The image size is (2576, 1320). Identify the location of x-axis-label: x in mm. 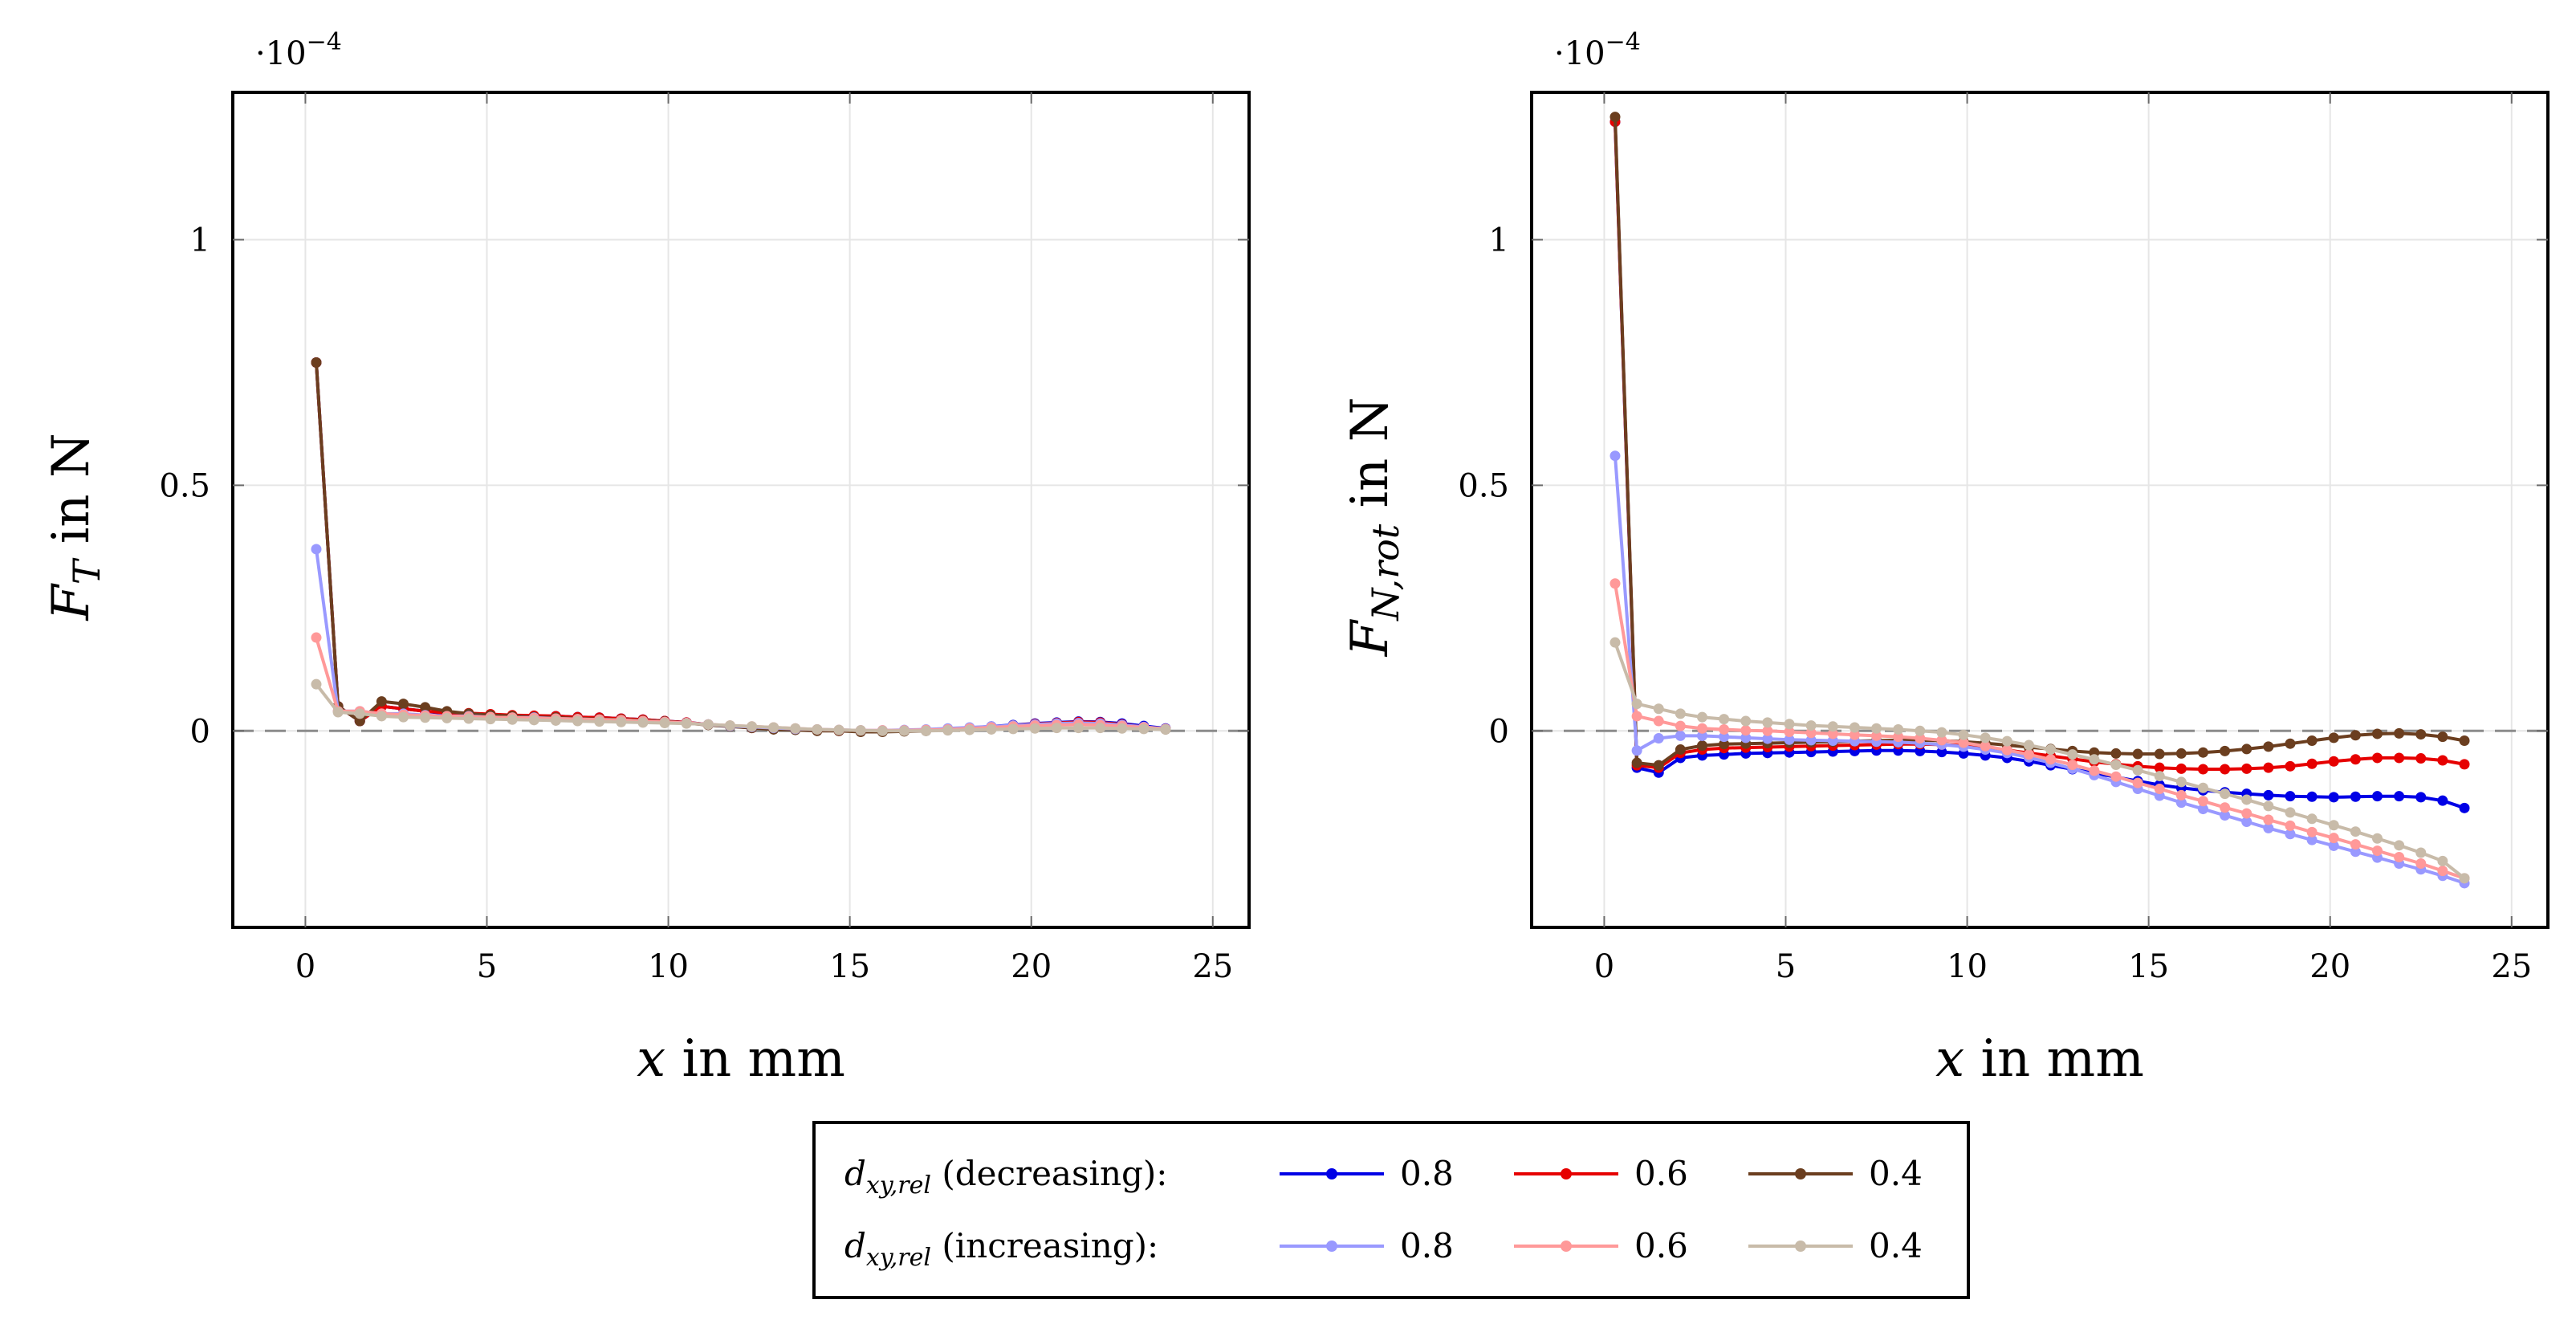
(2039, 1059).